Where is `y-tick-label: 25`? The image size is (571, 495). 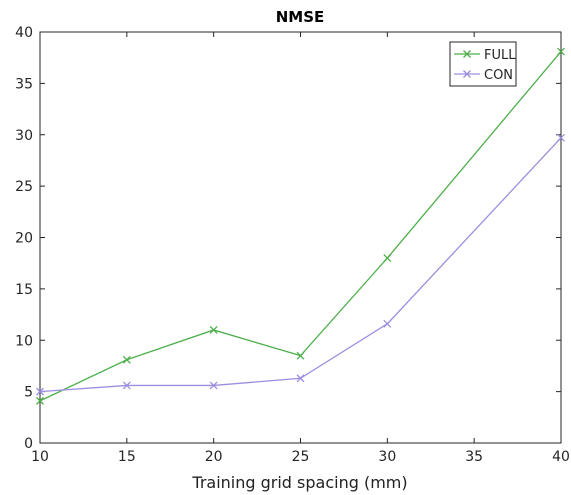
y-tick-label: 25 is located at coordinates (24, 187).